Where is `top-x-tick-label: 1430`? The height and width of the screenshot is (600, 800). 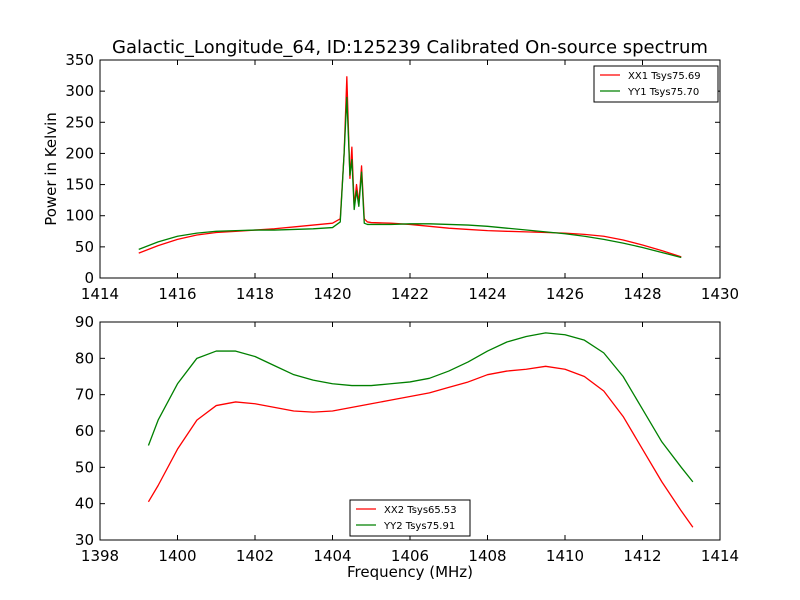 top-x-tick-label: 1430 is located at coordinates (720, 294).